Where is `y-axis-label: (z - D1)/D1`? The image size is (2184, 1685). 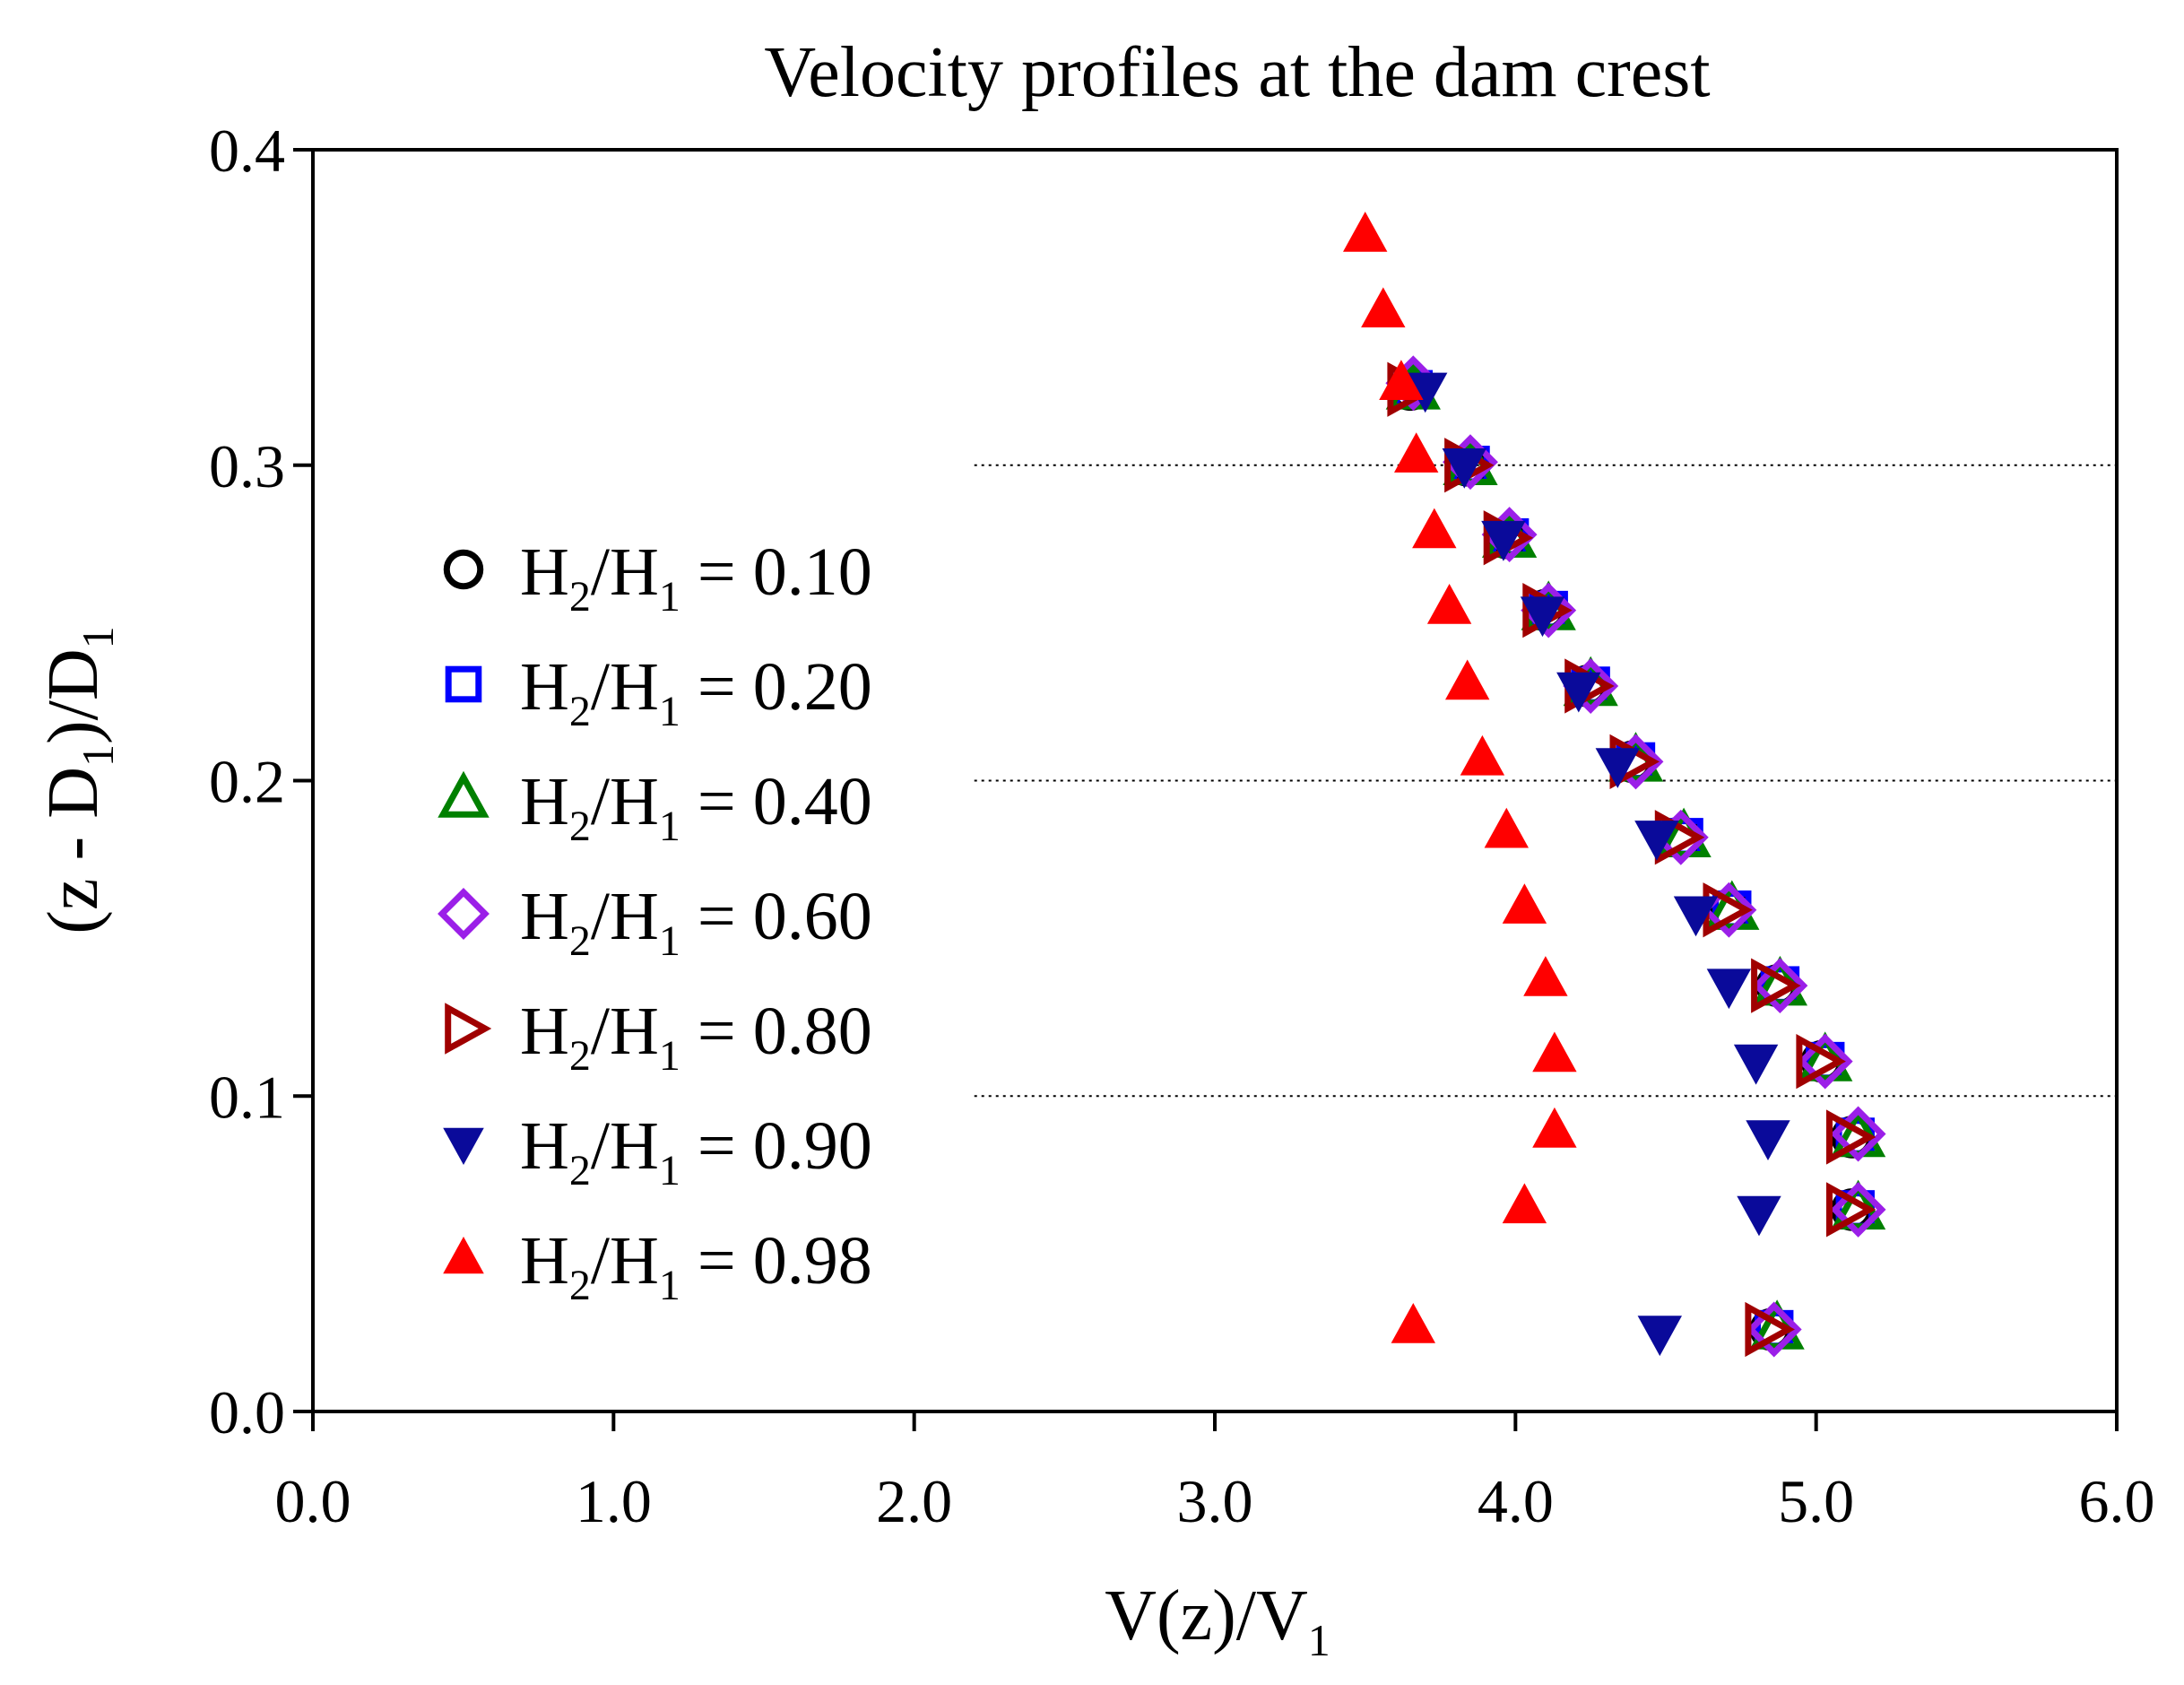
y-axis-label: (z - D1)/D1 is located at coordinates (78, 780).